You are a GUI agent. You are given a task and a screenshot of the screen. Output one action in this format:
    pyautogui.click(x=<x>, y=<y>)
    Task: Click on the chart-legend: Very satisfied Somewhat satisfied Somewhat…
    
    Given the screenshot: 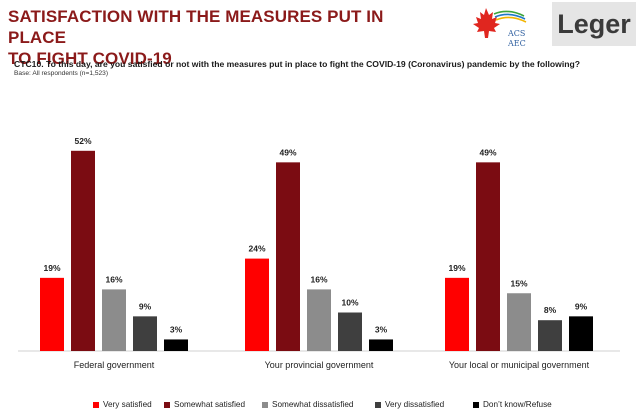 What is the action you would take?
    pyautogui.click(x=320, y=407)
    